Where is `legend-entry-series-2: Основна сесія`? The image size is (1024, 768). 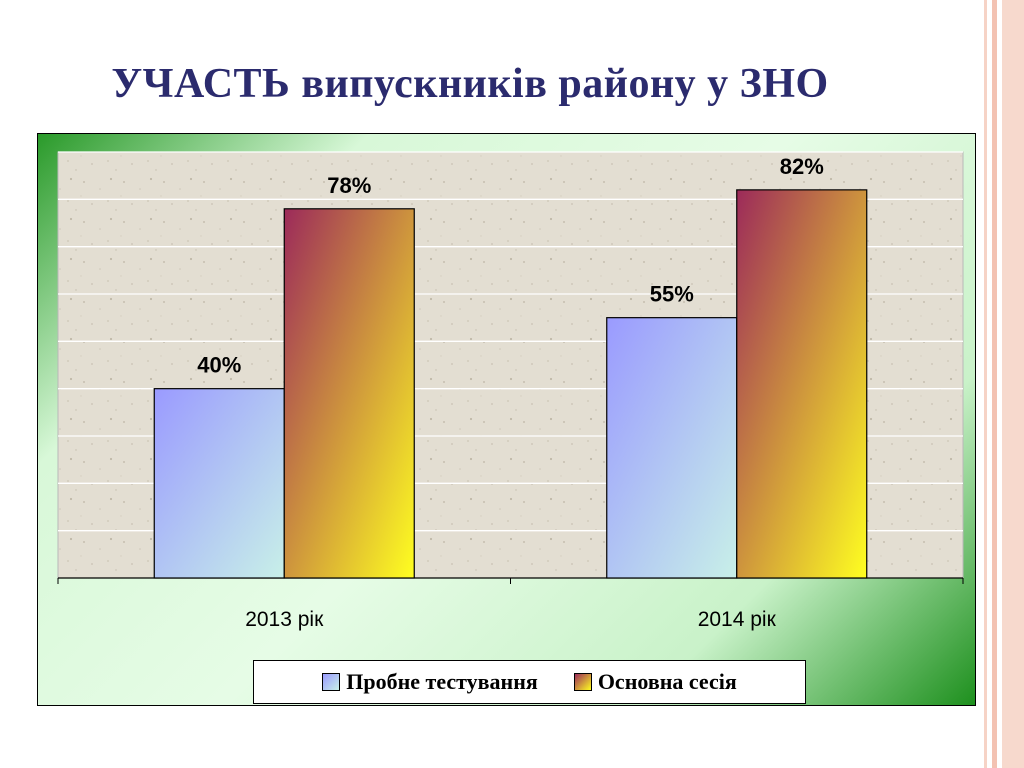 legend-entry-series-2: Основна сесія is located at coordinates (655, 682).